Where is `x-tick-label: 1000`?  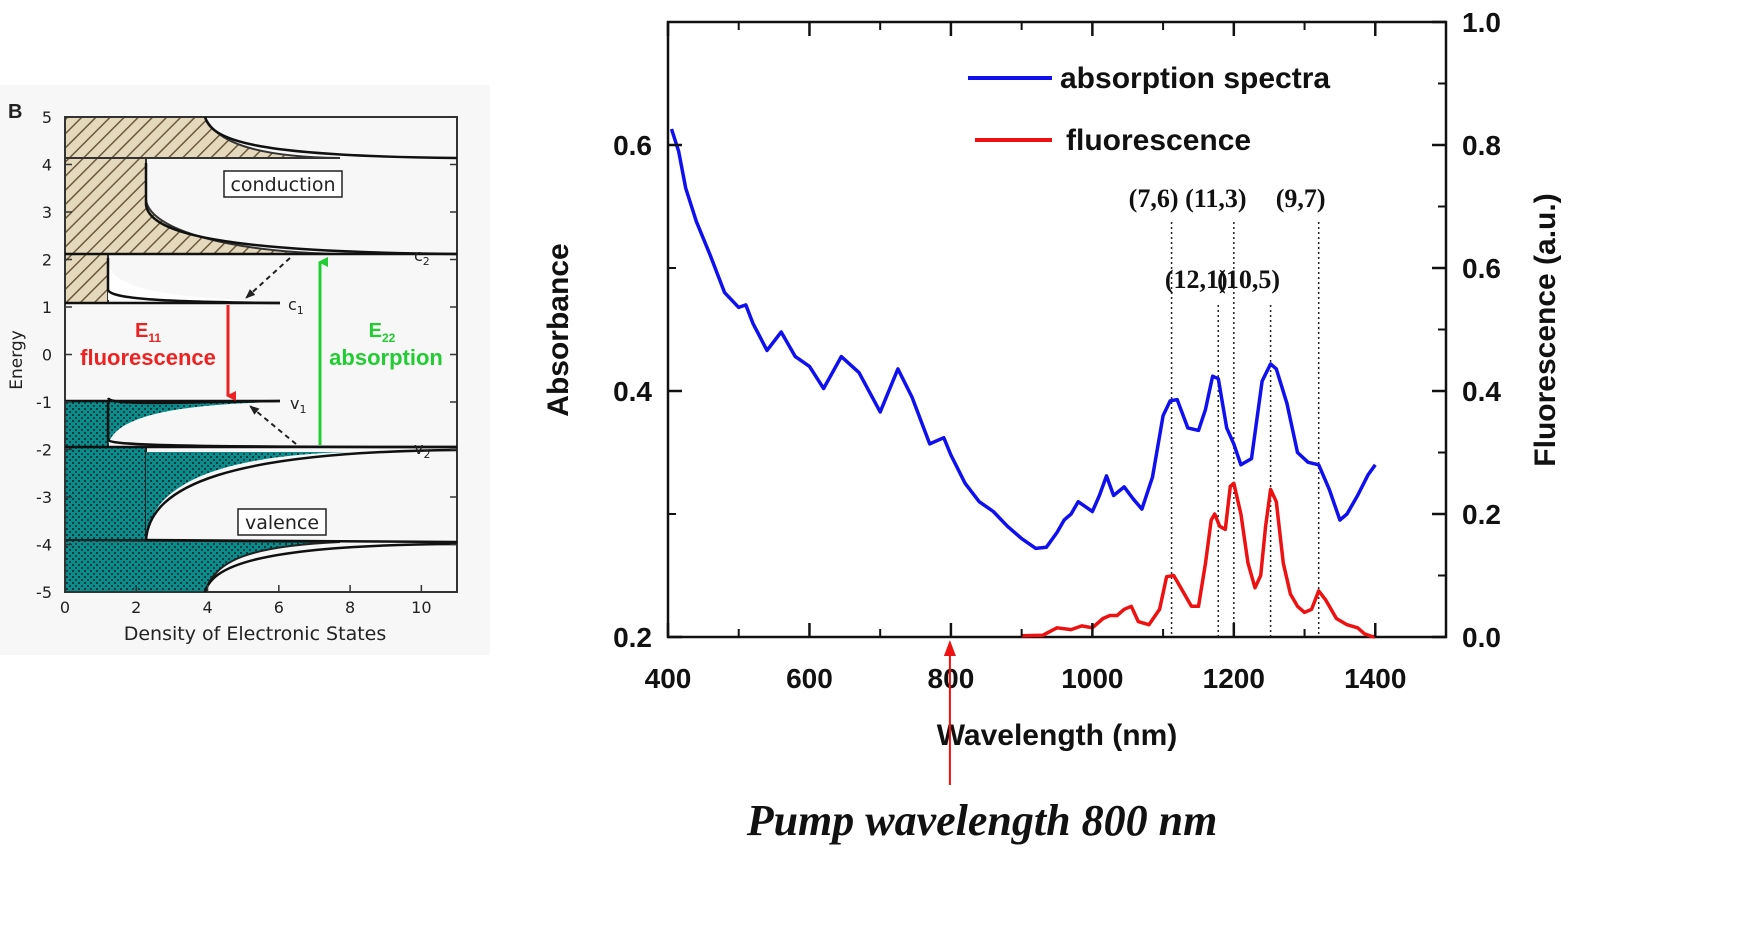 x-tick-label: 1000 is located at coordinates (1092, 678).